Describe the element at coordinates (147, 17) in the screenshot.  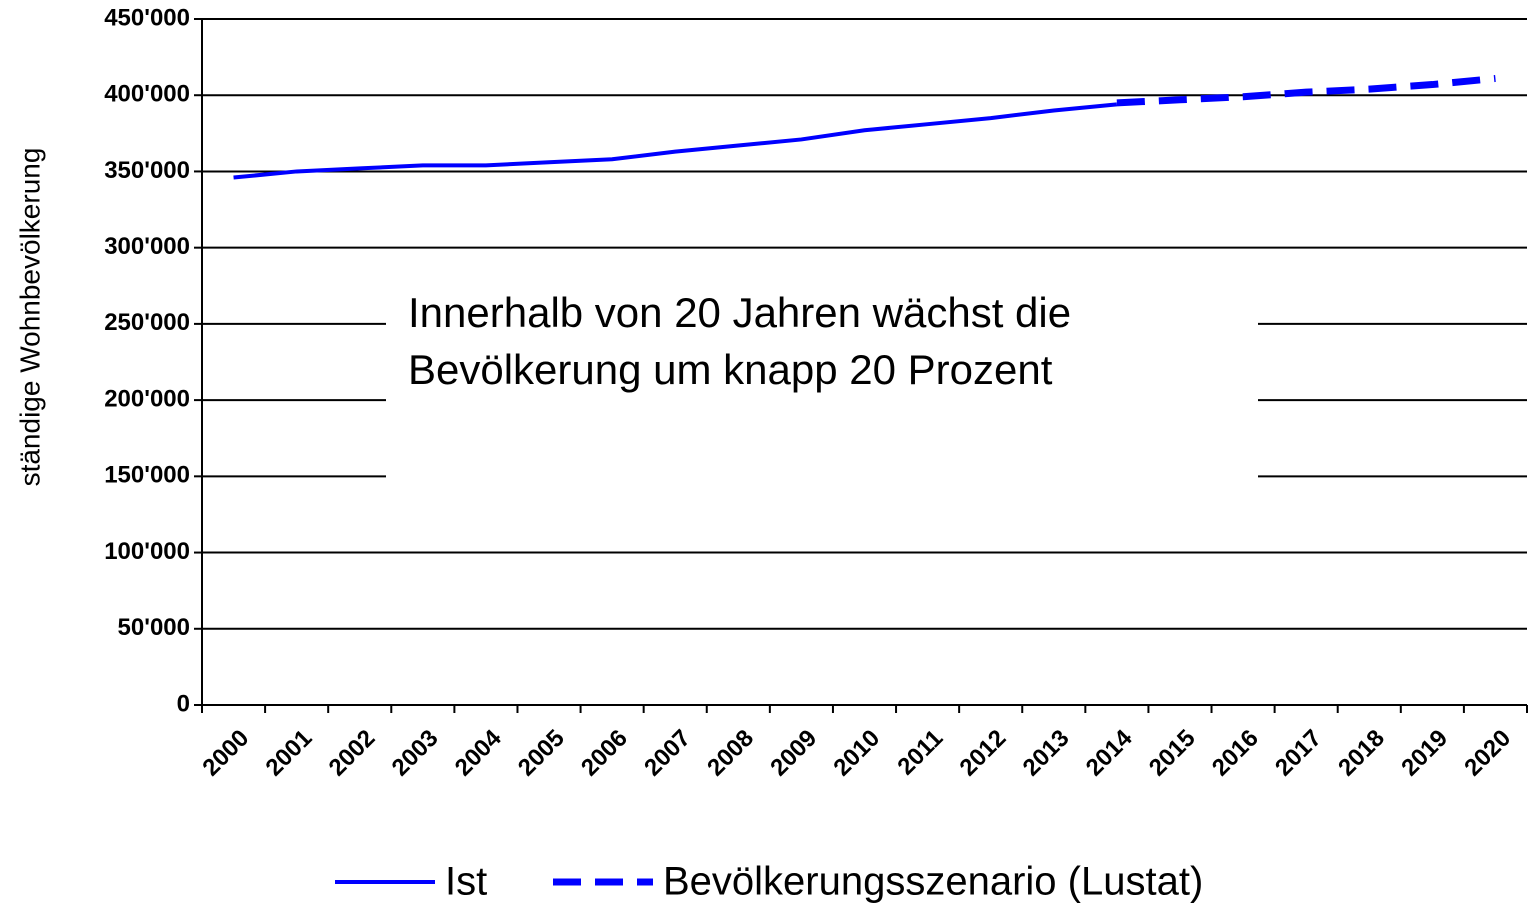
I see `y-tick-label: 450'000` at that location.